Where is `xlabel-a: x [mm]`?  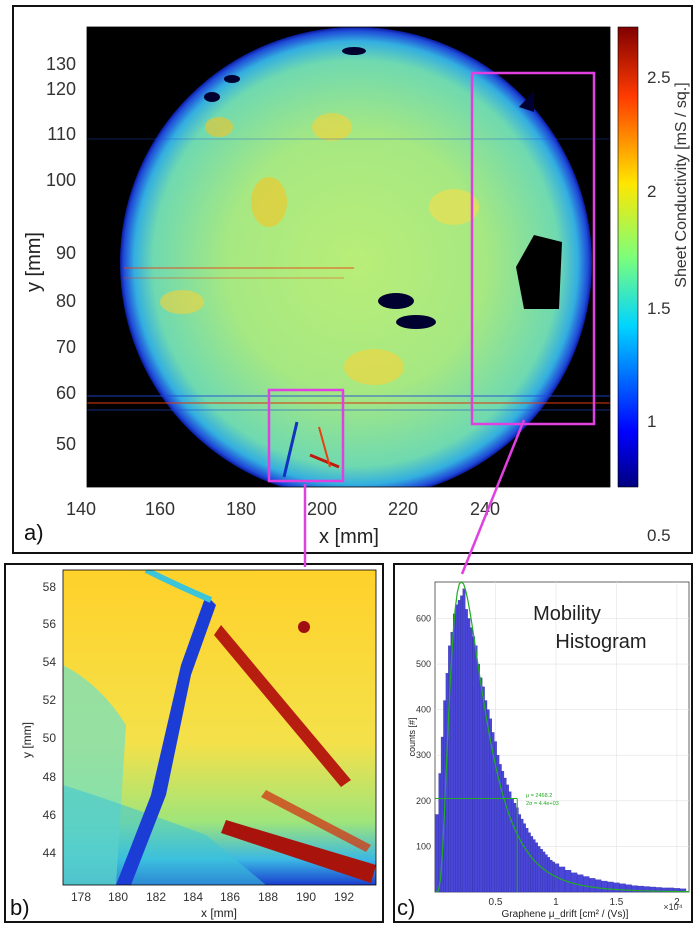 xlabel-a: x [mm] is located at coordinates (349, 537).